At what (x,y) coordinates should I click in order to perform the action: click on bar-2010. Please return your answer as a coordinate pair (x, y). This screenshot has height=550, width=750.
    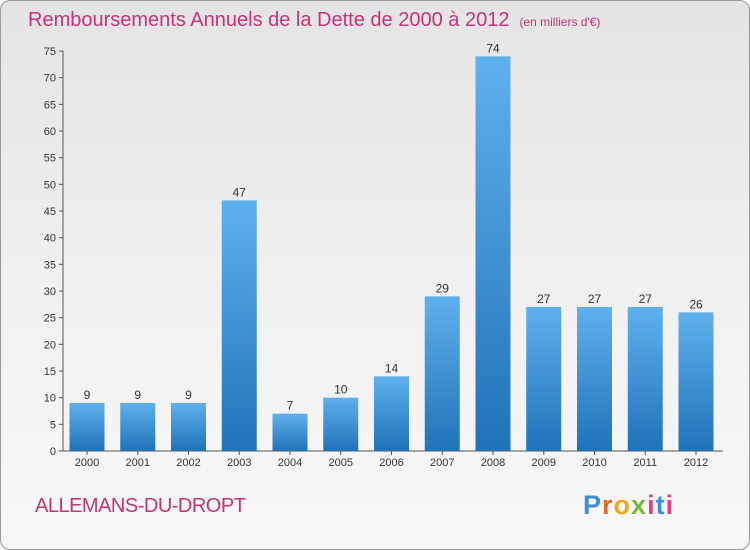
    Looking at the image, I should click on (594, 379).